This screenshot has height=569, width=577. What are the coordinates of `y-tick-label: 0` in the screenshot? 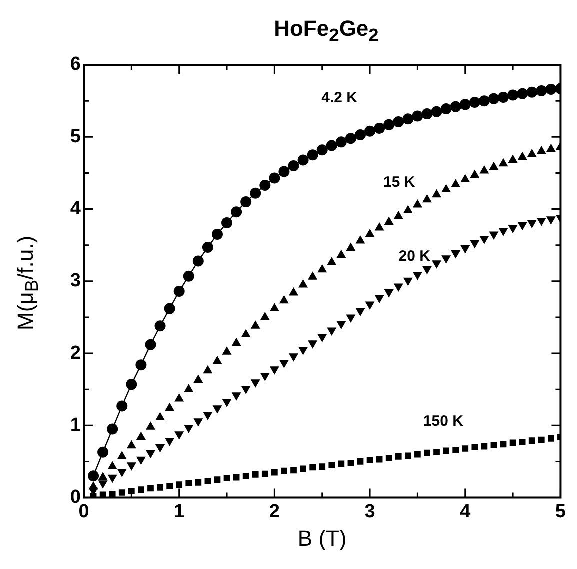 It's located at (75, 497).